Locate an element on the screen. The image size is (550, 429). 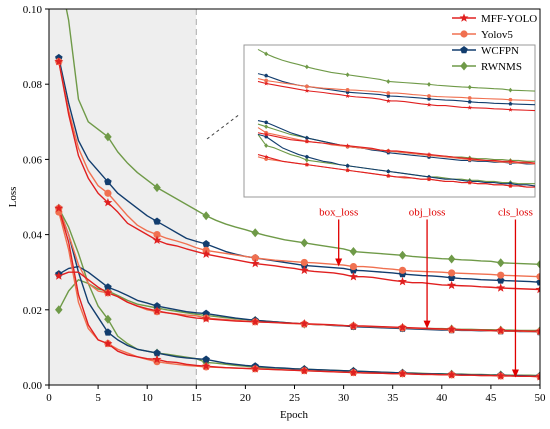
annotation-label-obj-loss: obj_loss is located at coordinates (427, 212).